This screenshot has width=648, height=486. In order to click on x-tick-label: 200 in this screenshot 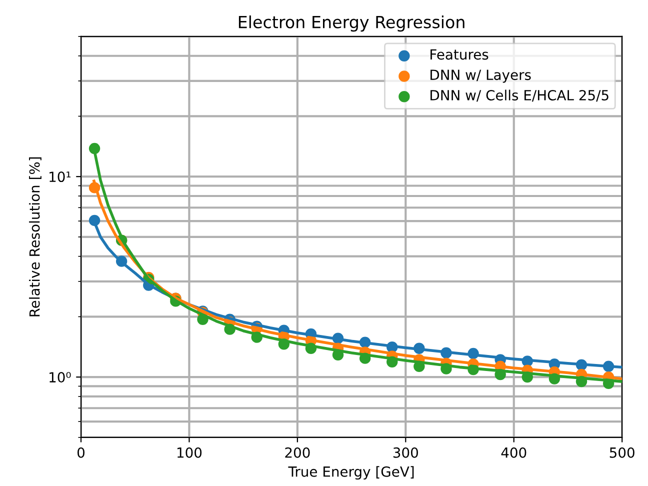, I will do `click(297, 452)`.